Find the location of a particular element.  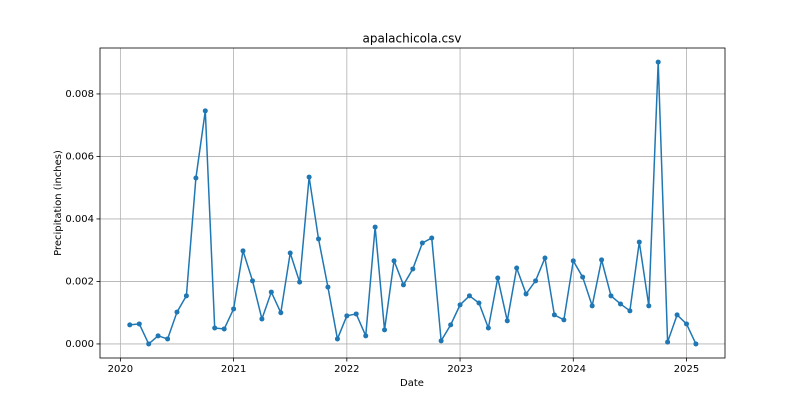

x-tick-label: 2022 is located at coordinates (346, 369).